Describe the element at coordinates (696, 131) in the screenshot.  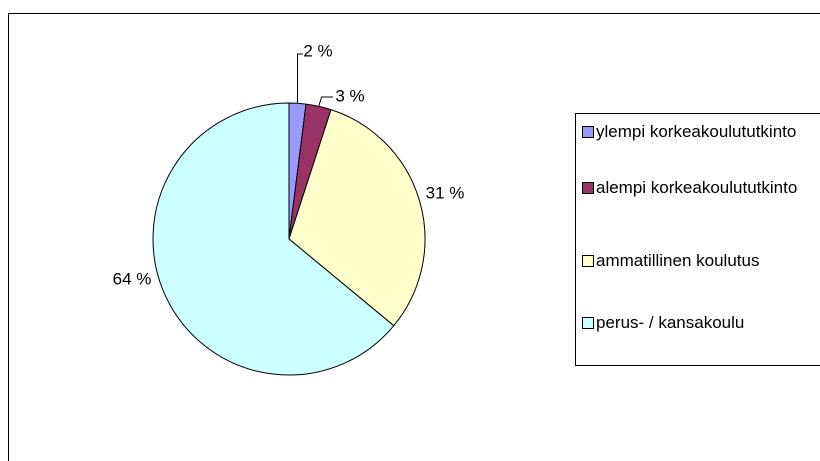
I see `legend-label: ylempi korkeakoulututkinto` at that location.